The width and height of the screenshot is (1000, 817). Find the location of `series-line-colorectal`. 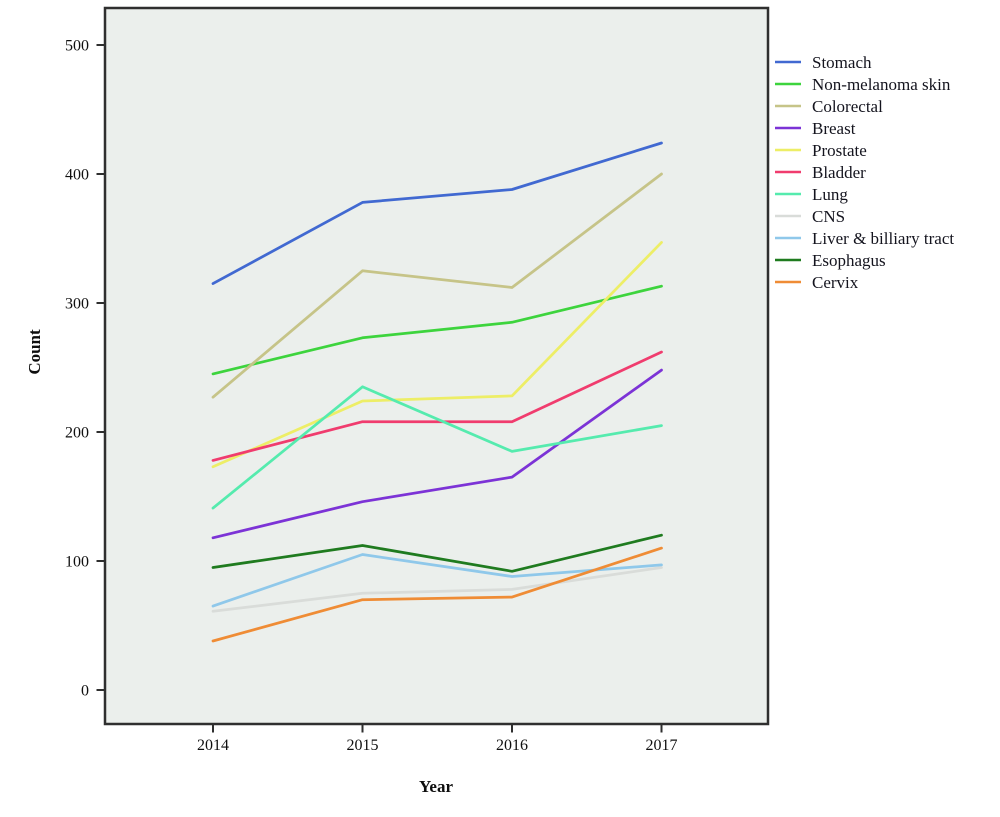

series-line-colorectal is located at coordinates (437, 285).